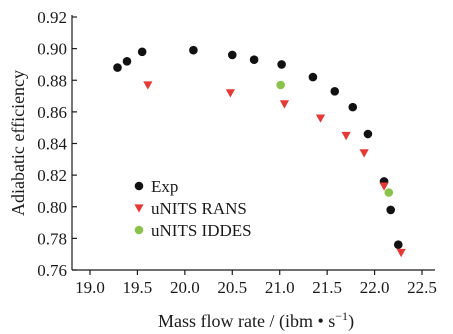 This screenshot has height=334, width=453. Describe the element at coordinates (139, 230) in the screenshot. I see `legend-marker-units-iddes` at that location.